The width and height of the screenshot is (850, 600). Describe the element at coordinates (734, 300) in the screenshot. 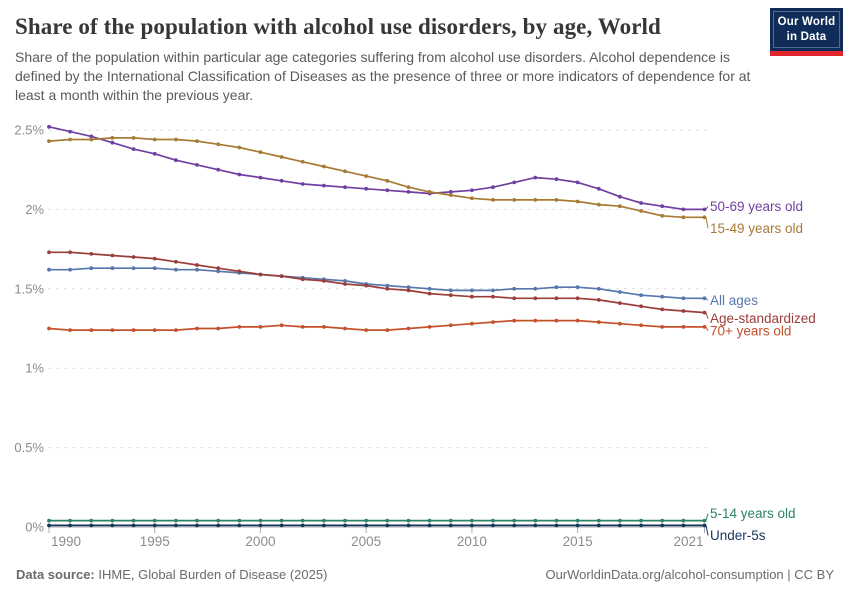

I see `series-label-all-ages: All ages` at that location.